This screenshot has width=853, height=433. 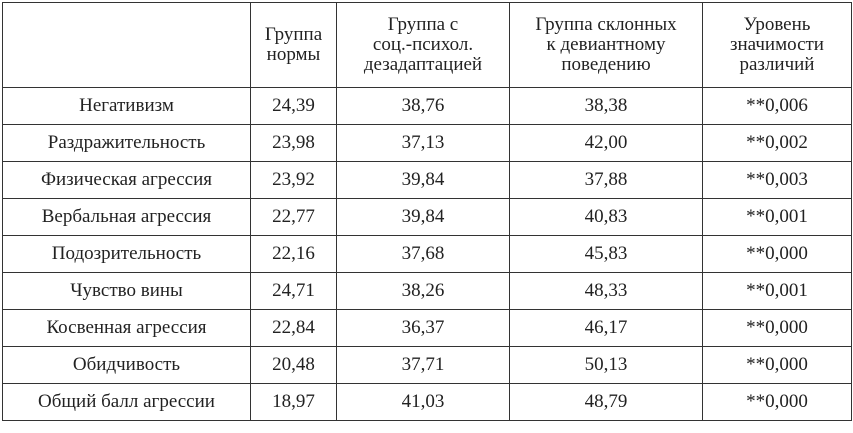 I want to click on table-row: Подозрительность 22,16 37,68 45,83 **0,000, so click(x=427, y=254).